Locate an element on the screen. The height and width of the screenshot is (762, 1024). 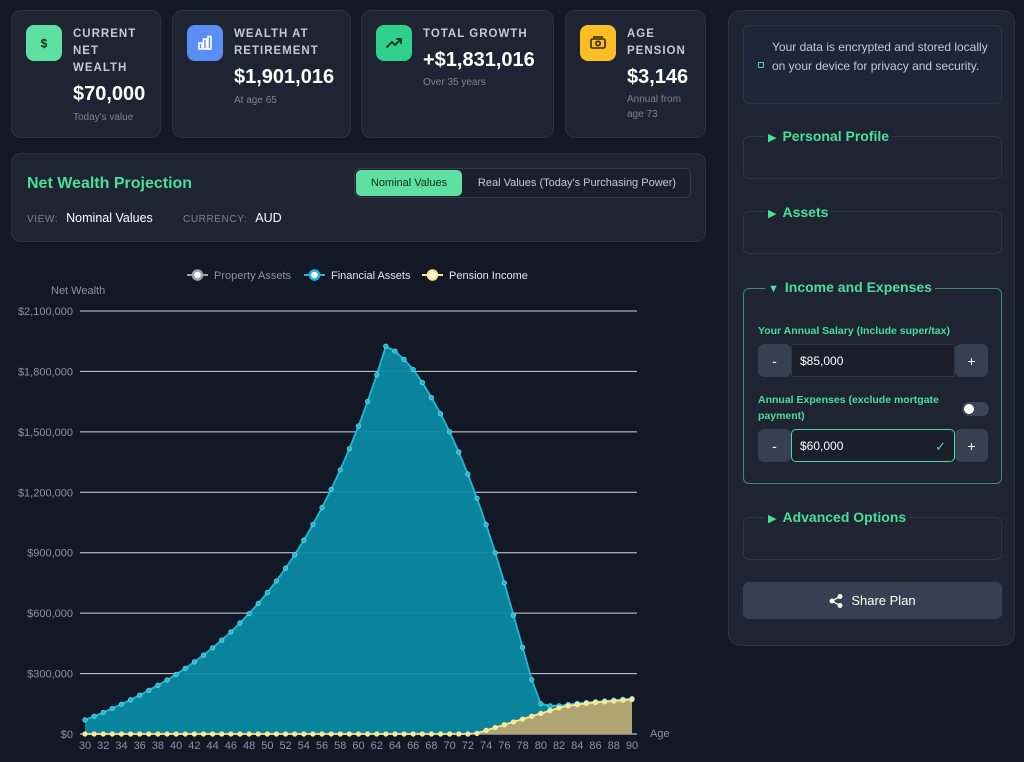
nominal-values-button: Nominal Values is located at coordinates (409, 183).